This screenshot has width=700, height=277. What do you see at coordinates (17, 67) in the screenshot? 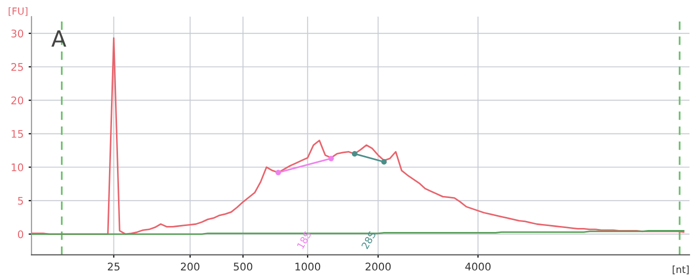
I see `y-tick-label: 25` at bounding box center [17, 67].